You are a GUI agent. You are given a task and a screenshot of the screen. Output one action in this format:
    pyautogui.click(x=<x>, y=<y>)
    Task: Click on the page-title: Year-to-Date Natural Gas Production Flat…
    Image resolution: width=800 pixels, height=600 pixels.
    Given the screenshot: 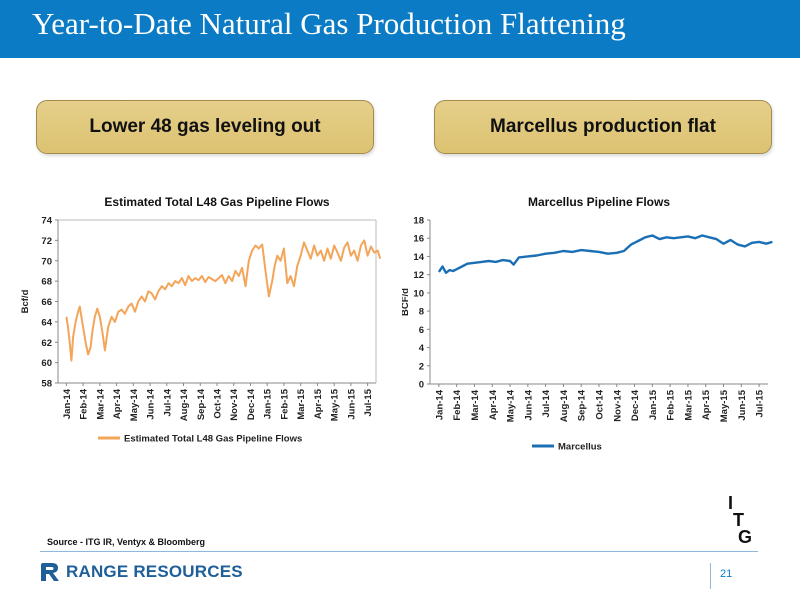 What is the action you would take?
    pyautogui.click(x=329, y=23)
    